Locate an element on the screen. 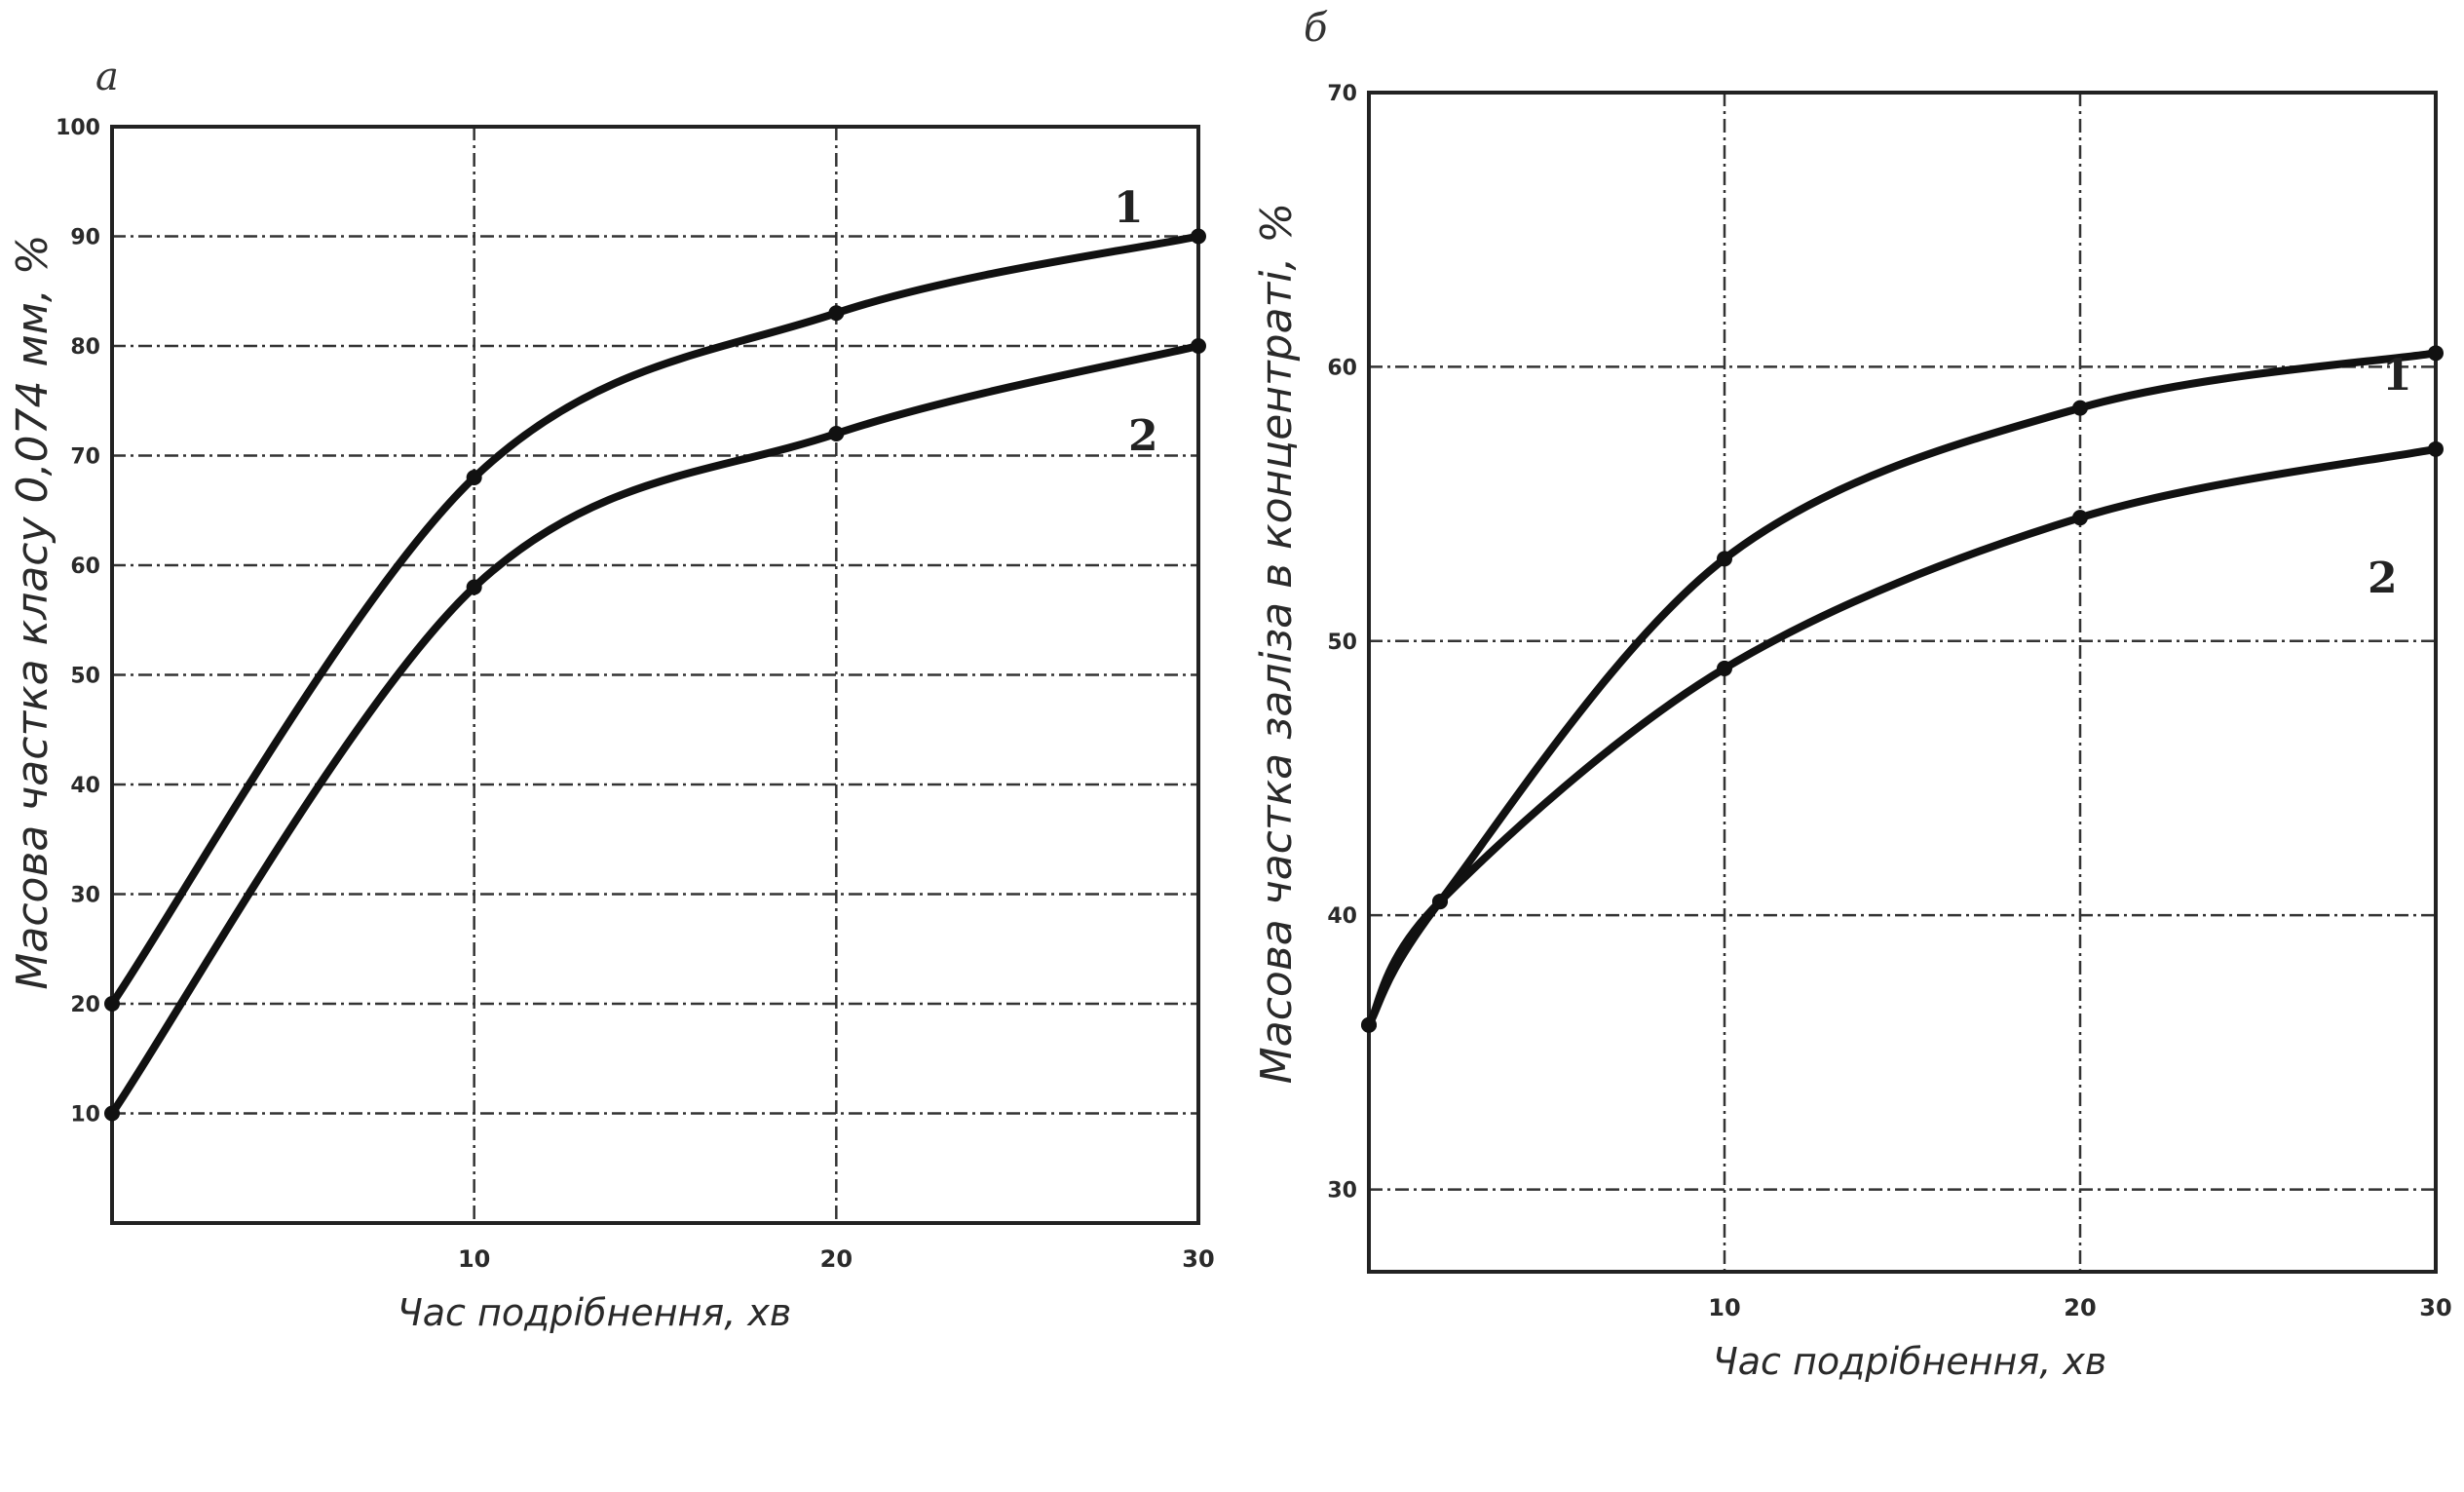 Image resolution: width=2464 pixels, height=1492 pixels. panel-a-label: а is located at coordinates (107, 77).